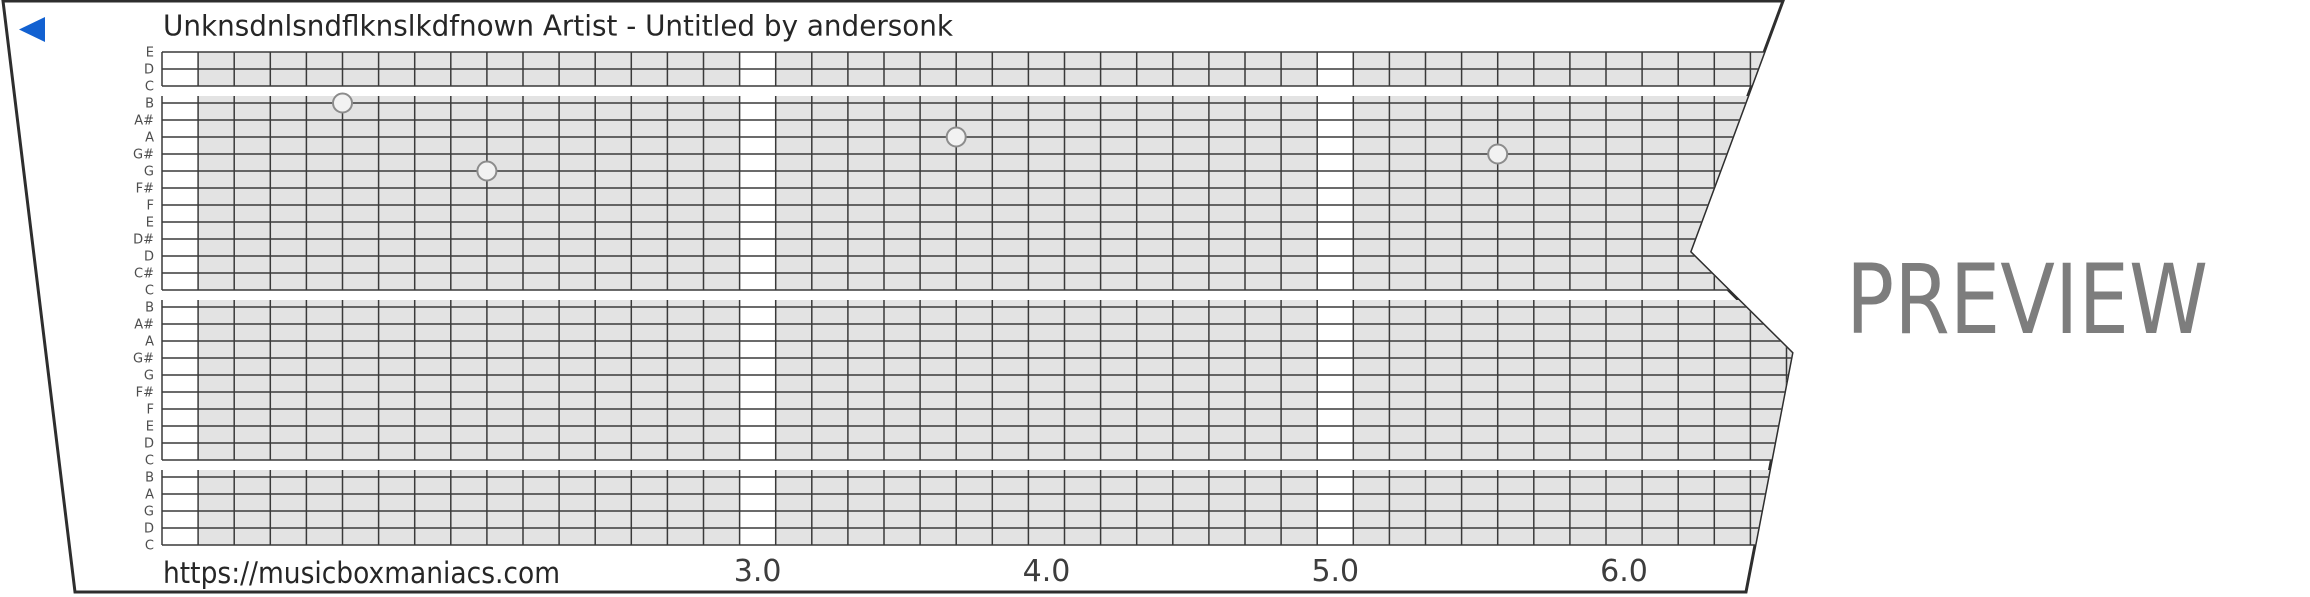  Describe the element at coordinates (1335, 571) in the screenshot. I see `time-label: 5.0` at that location.